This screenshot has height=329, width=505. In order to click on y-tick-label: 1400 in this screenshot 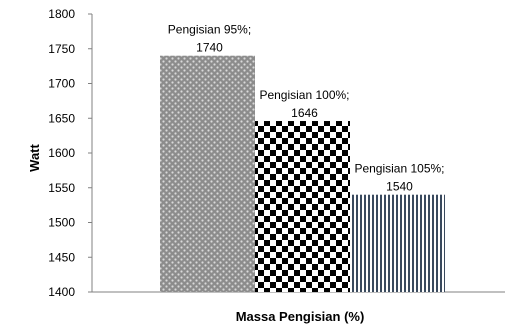, I will do `click(61, 292)`.